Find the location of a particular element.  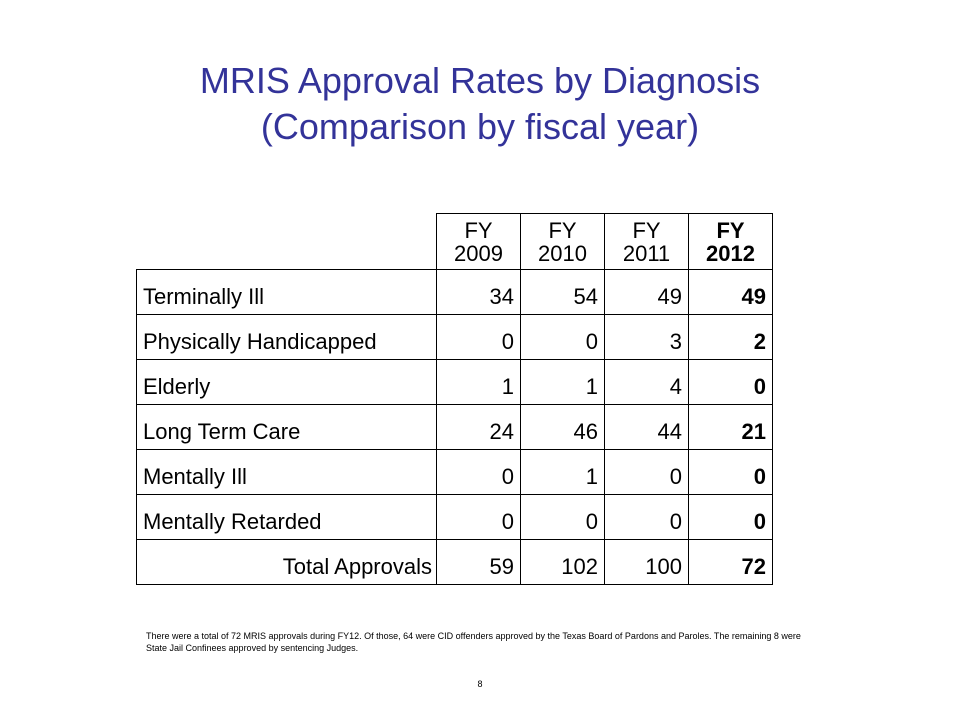

table-row: Elderly 1 1 4 0 is located at coordinates (454, 382).